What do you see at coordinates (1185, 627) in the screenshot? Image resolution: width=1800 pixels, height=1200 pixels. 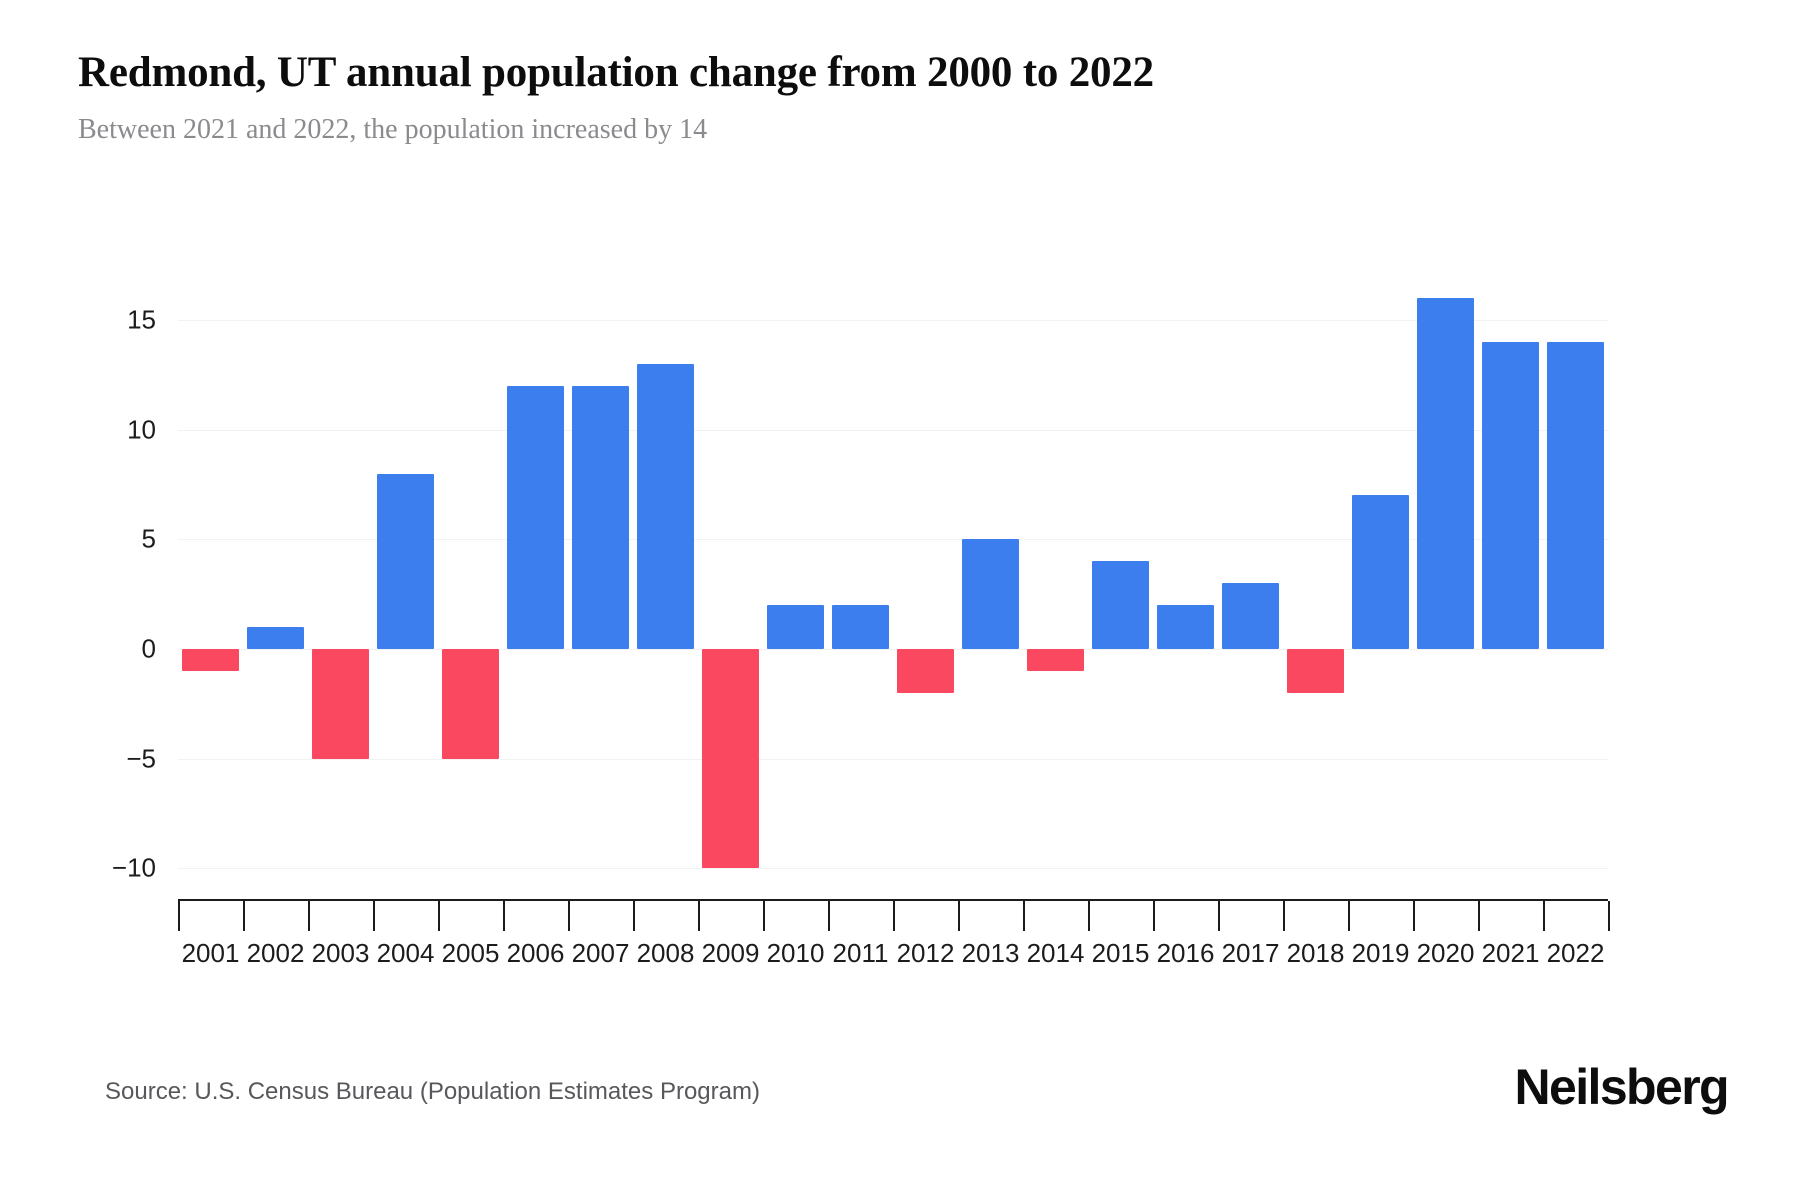 I see `bar-2016` at bounding box center [1185, 627].